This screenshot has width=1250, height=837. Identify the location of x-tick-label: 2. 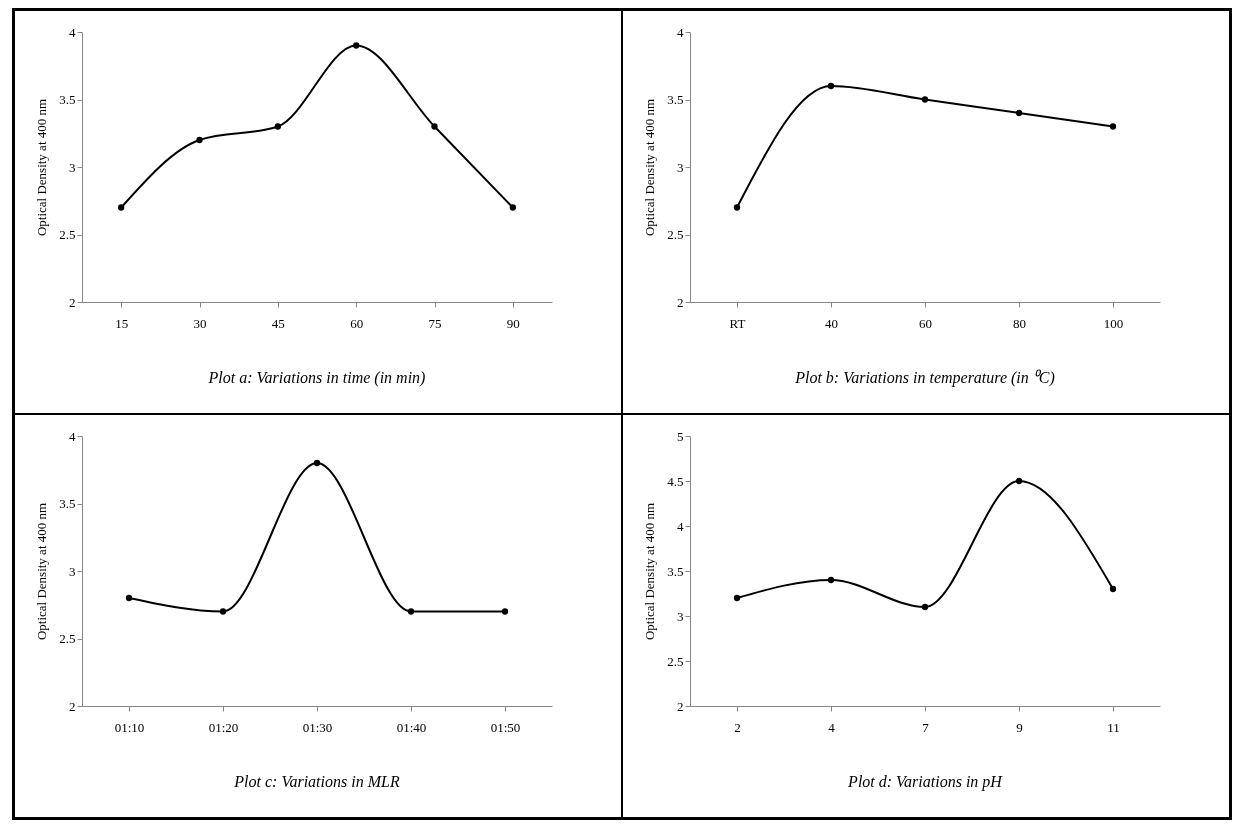
(737, 727).